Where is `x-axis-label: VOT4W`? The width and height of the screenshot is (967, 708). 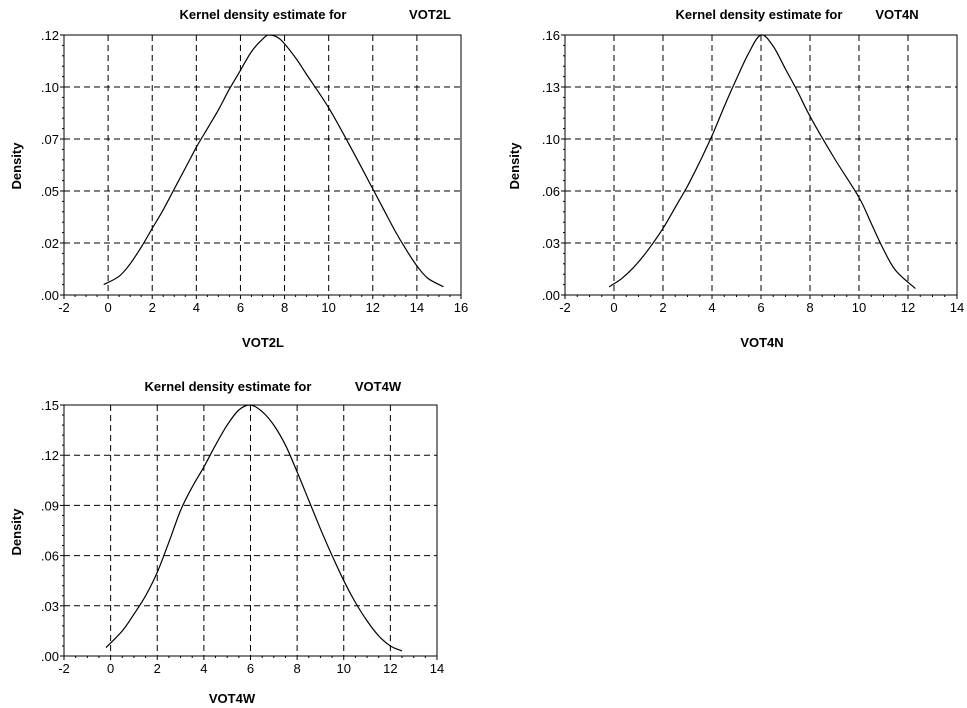
x-axis-label: VOT4W is located at coordinates (232, 698).